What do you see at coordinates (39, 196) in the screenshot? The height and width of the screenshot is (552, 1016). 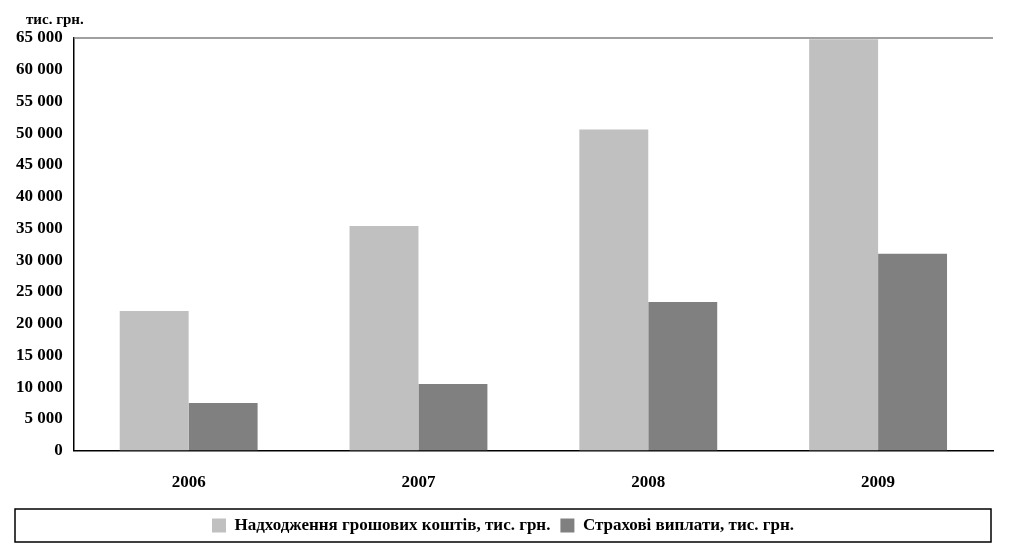 I see `y-tick-label: 40 000` at bounding box center [39, 196].